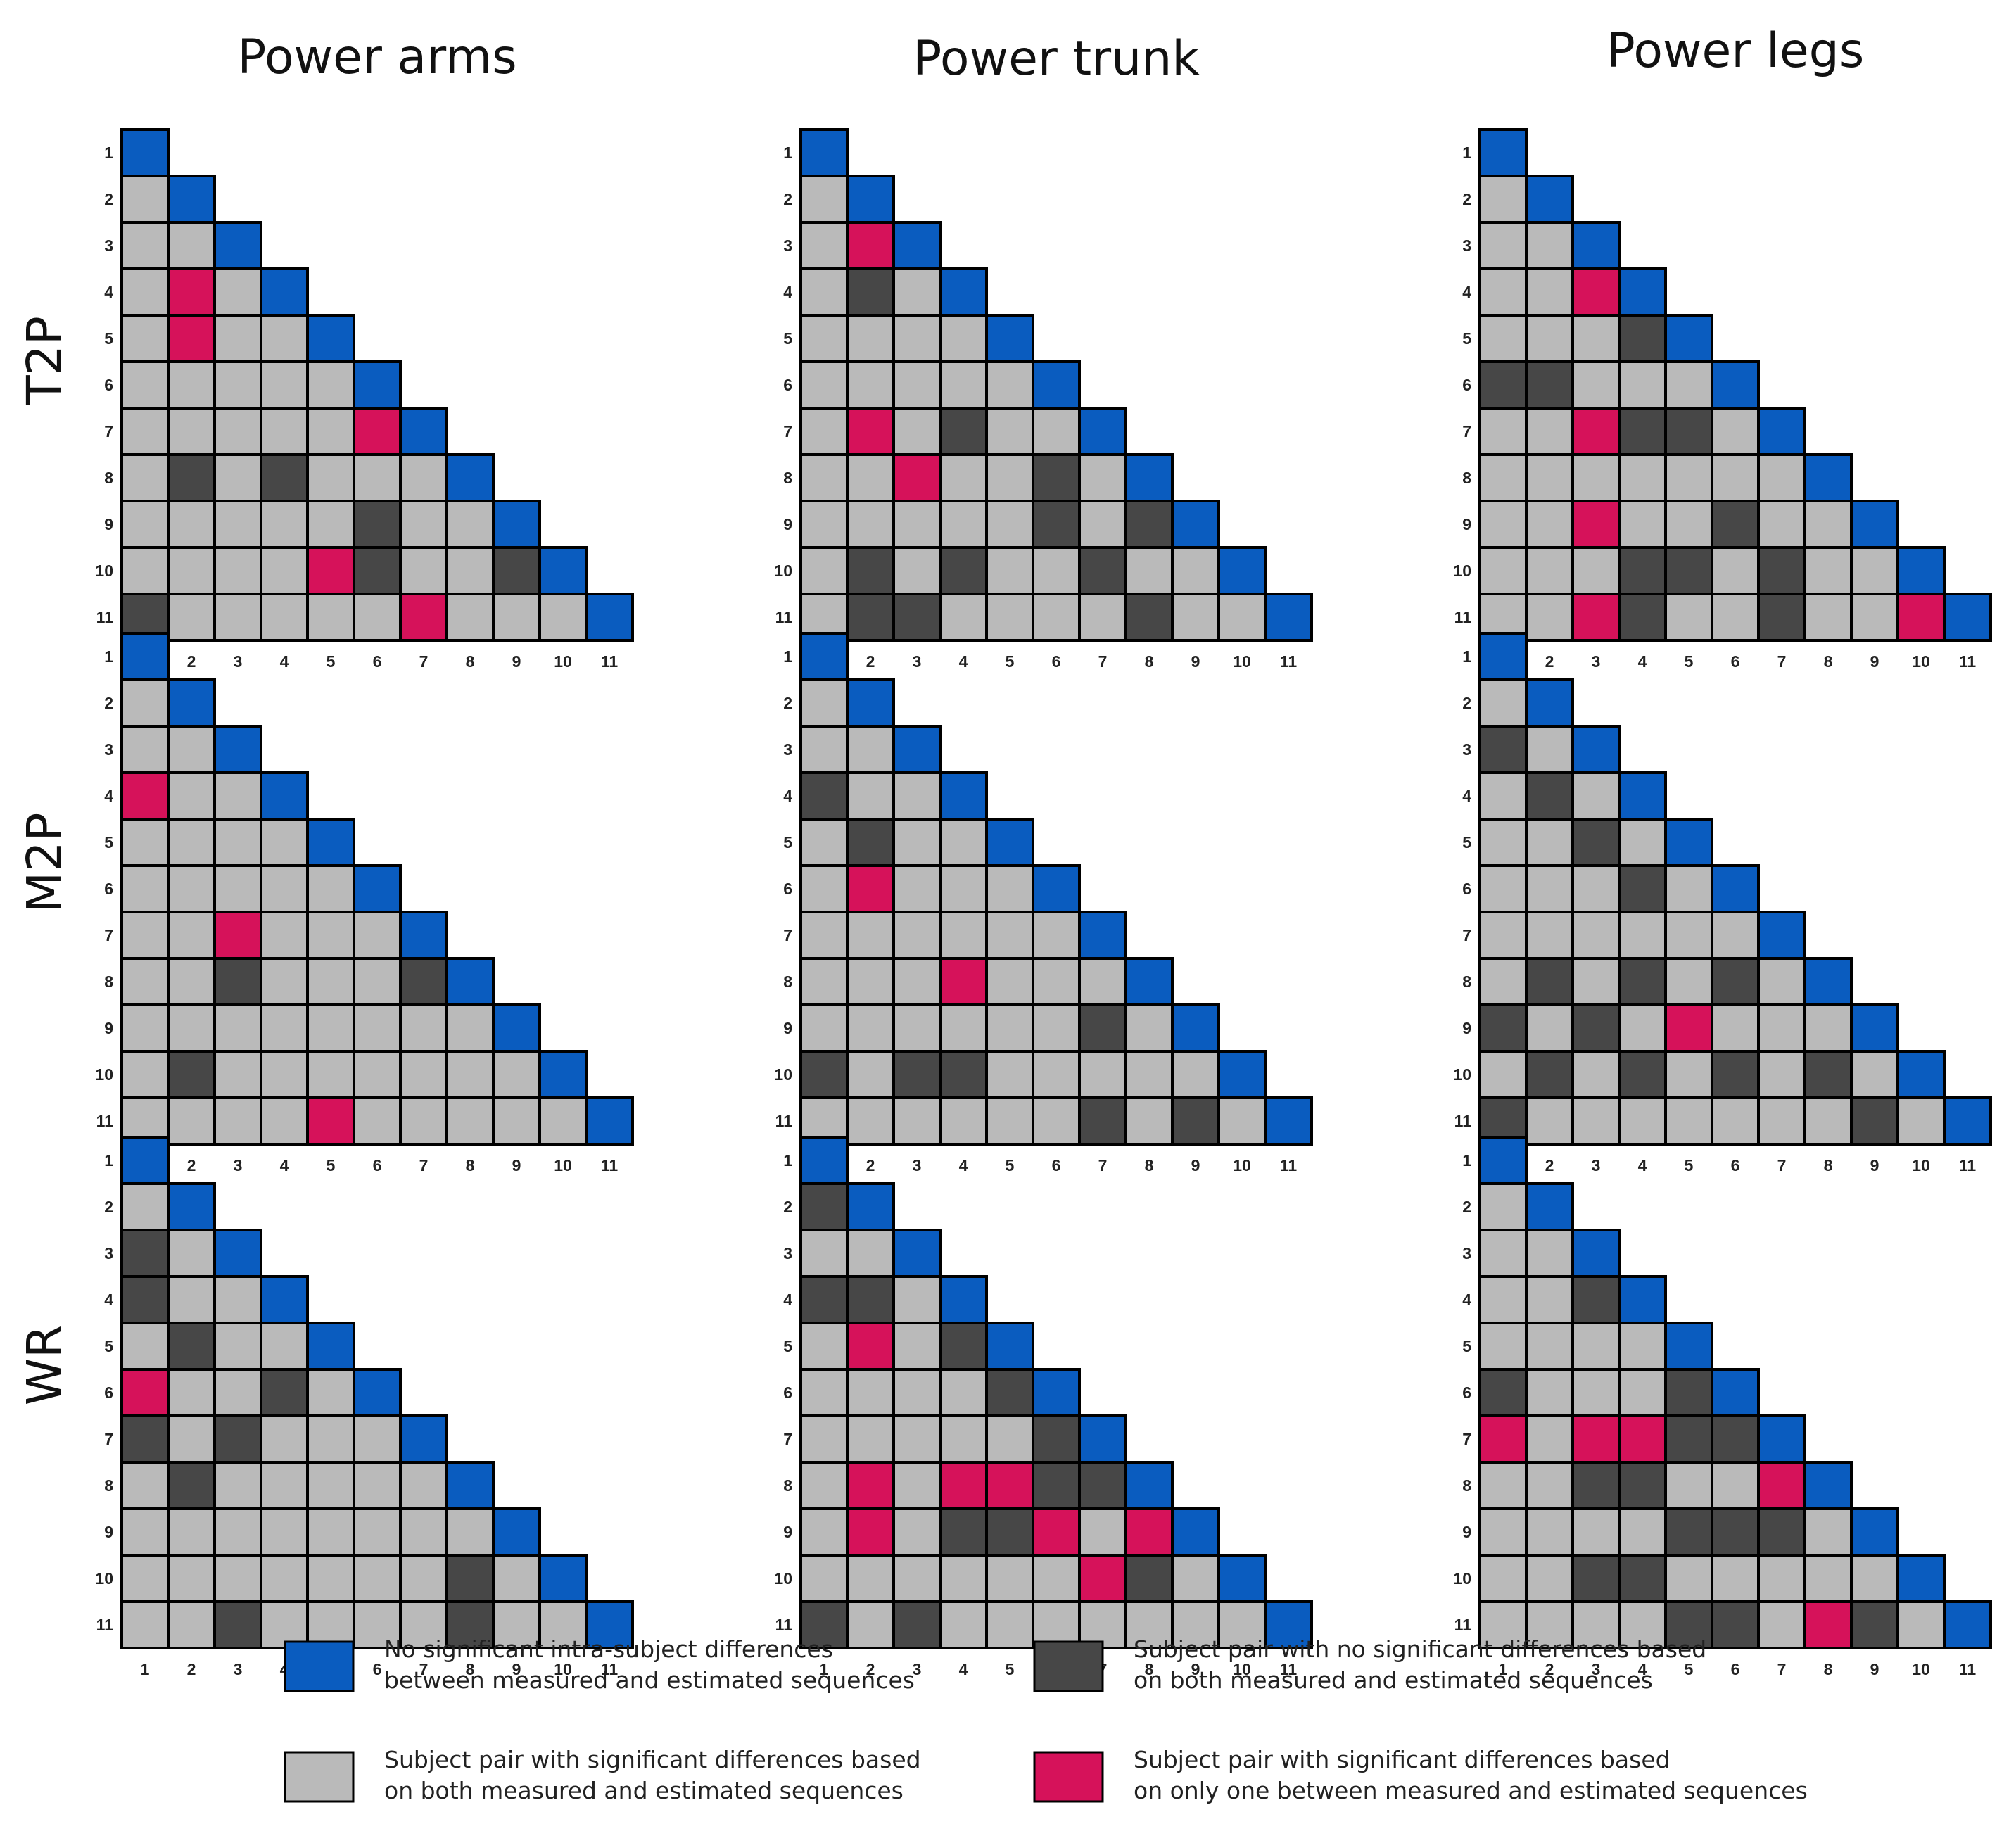  What do you see at coordinates (644, 1791) in the screenshot?
I see `legend-label: on both measured and estimated sequences` at bounding box center [644, 1791].